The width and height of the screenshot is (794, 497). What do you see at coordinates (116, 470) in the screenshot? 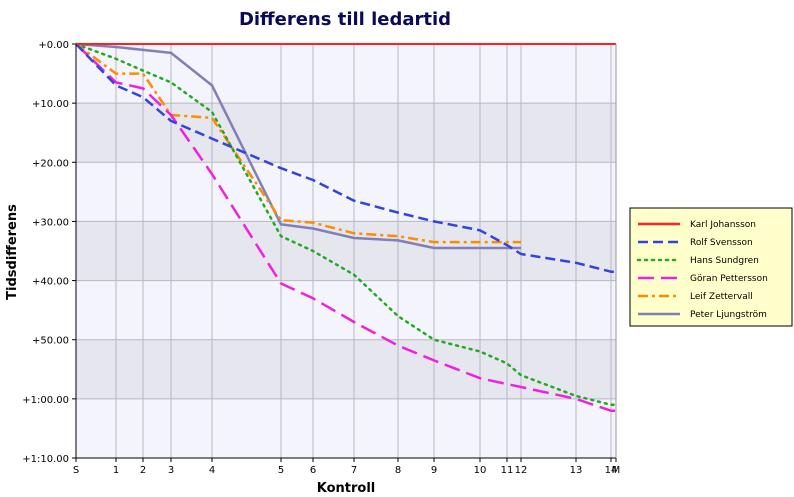
I see `x-tick-label: 1` at bounding box center [116, 470].